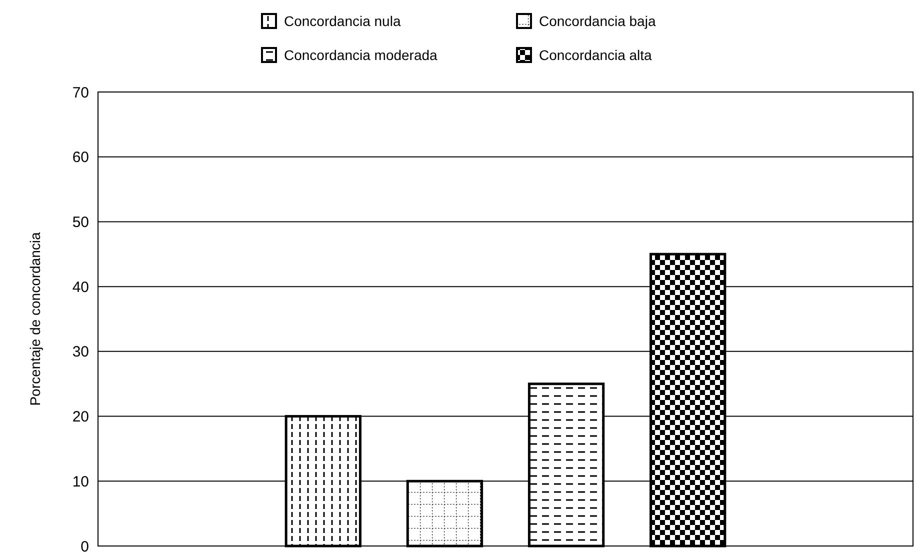 The width and height of the screenshot is (924, 552). I want to click on legend-label: Concordancia alta, so click(595, 54).